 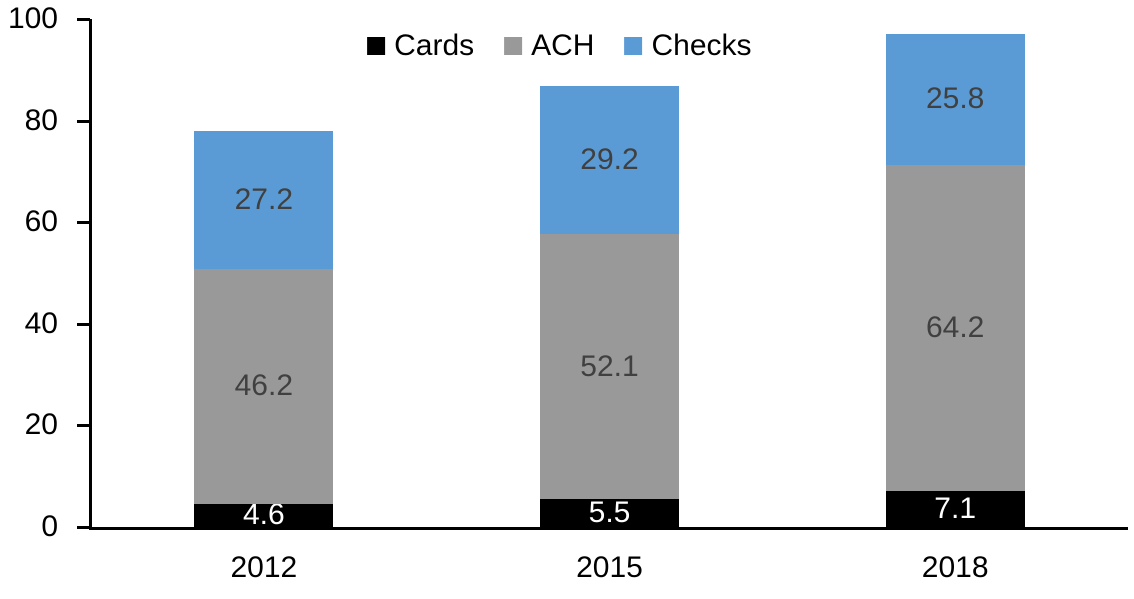 I want to click on y-axis-tick-label: 100, so click(x=32, y=18).